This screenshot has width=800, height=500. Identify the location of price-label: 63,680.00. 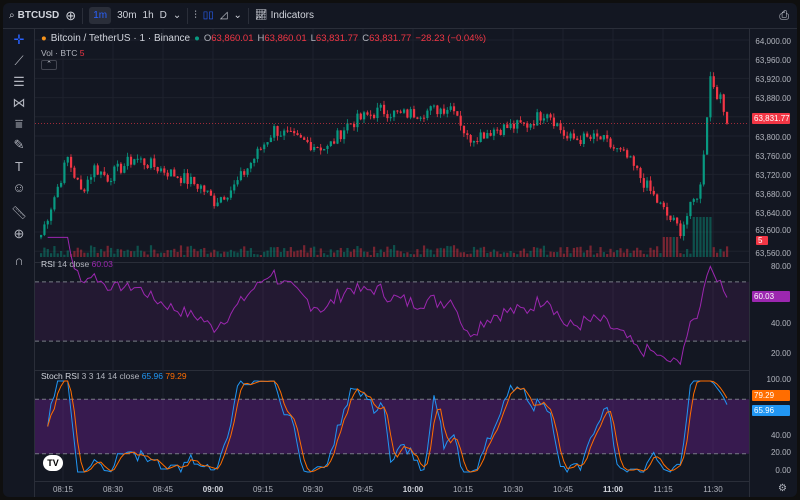
(773, 194).